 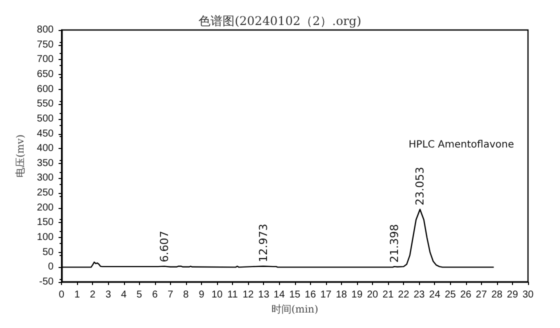 What do you see at coordinates (45, 104) in the screenshot?
I see `y-tick-label: 550` at bounding box center [45, 104].